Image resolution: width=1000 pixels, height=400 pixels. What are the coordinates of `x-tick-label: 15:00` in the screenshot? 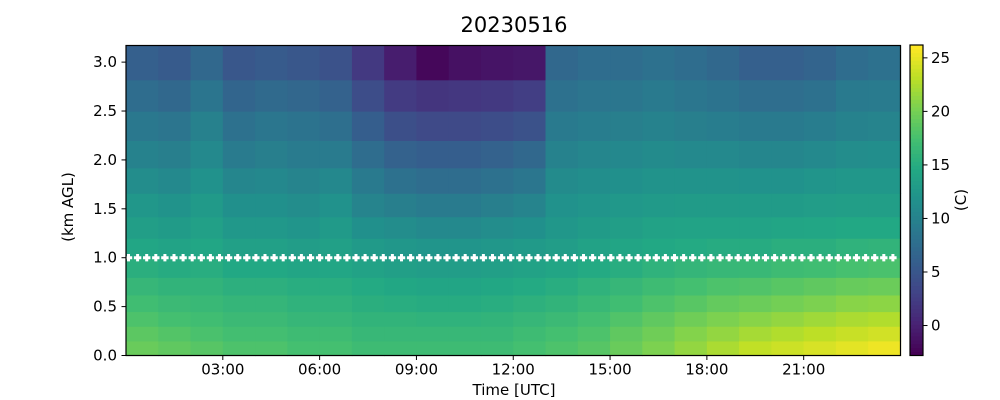 It's located at (609, 370).